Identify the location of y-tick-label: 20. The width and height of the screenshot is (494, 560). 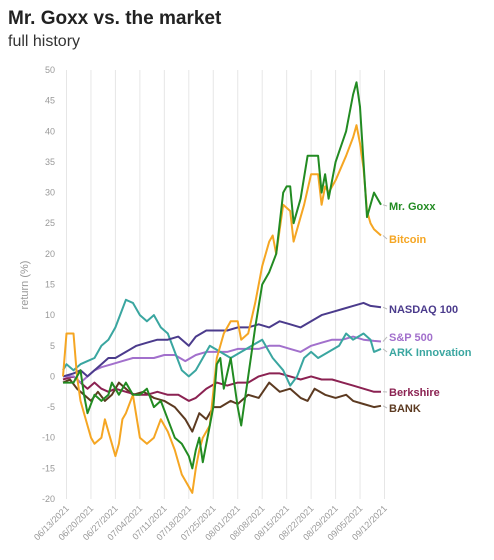
(50, 254).